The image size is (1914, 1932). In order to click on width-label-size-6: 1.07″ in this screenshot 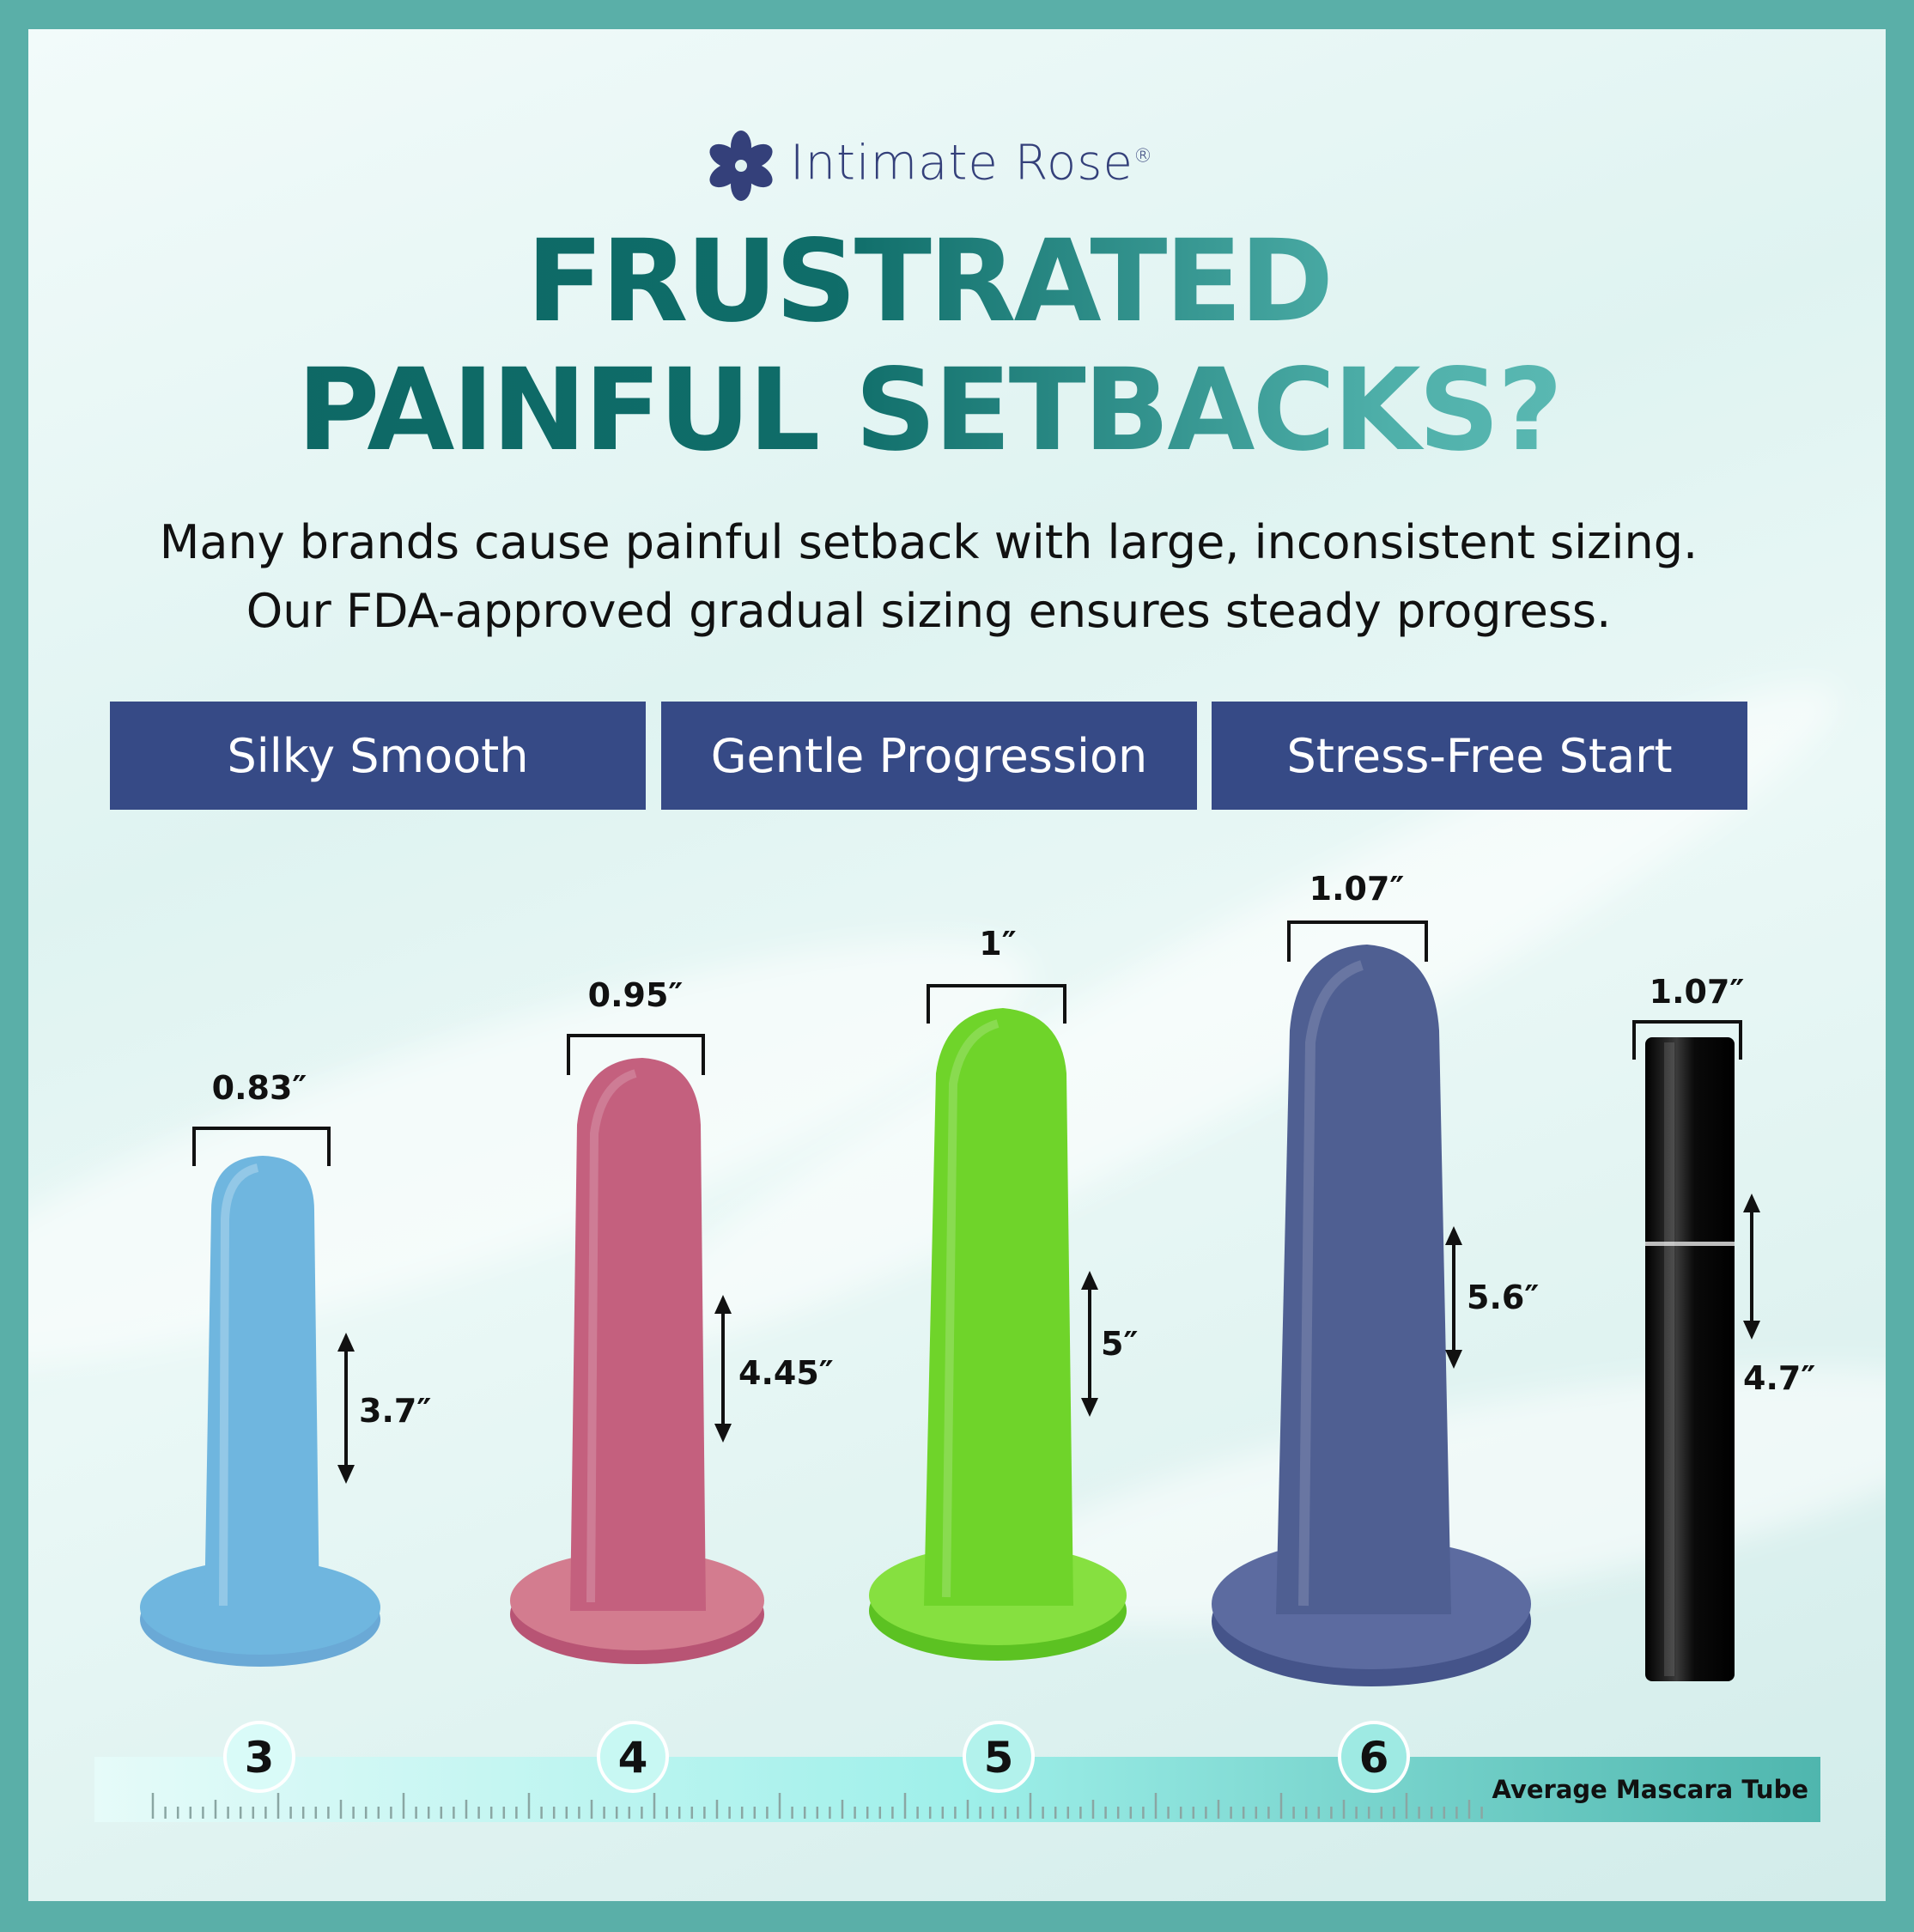, I will do `click(1357, 889)`.